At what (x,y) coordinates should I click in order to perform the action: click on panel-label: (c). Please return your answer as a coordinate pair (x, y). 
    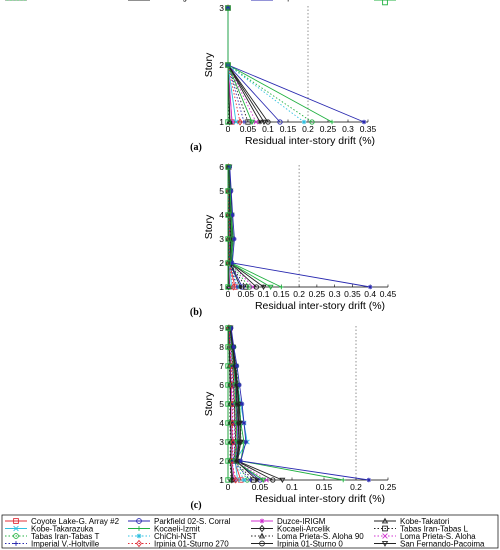
    Looking at the image, I should click on (195, 505).